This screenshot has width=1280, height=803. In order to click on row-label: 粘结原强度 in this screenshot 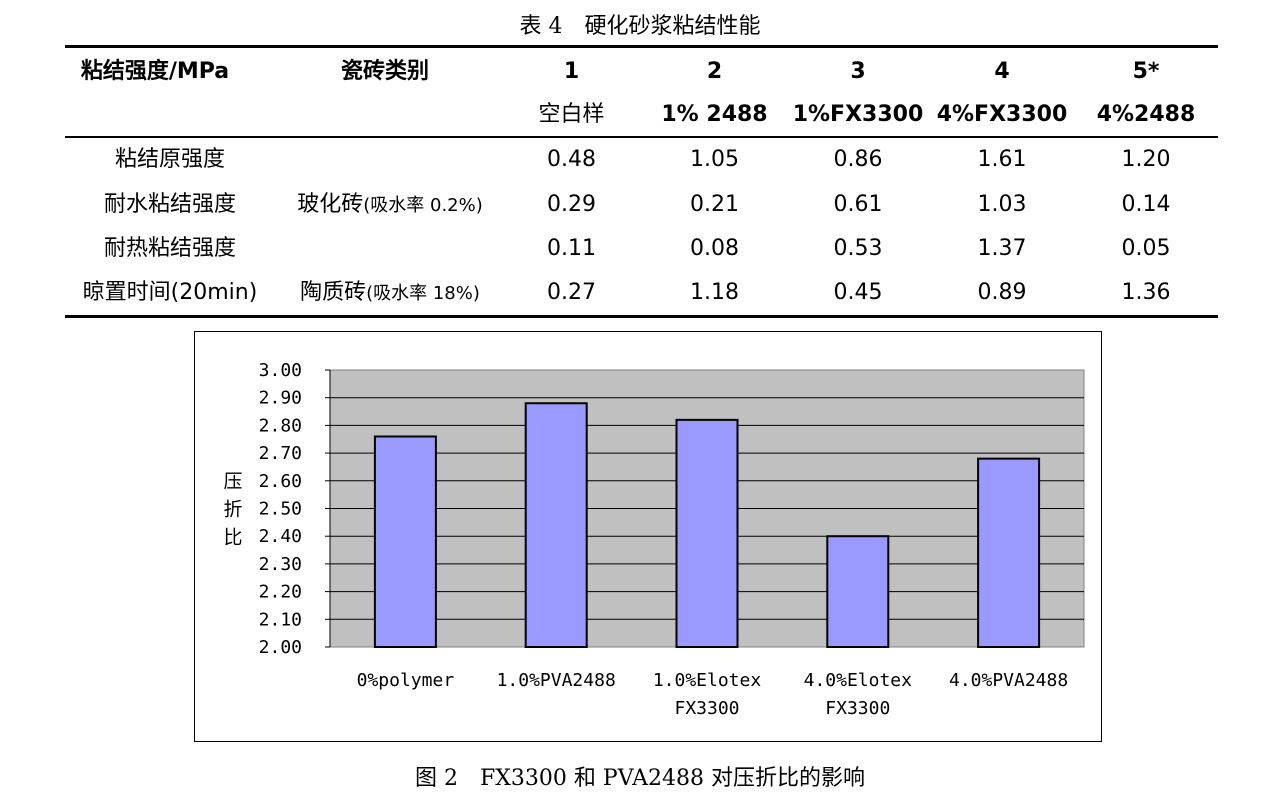, I will do `click(169, 159)`.